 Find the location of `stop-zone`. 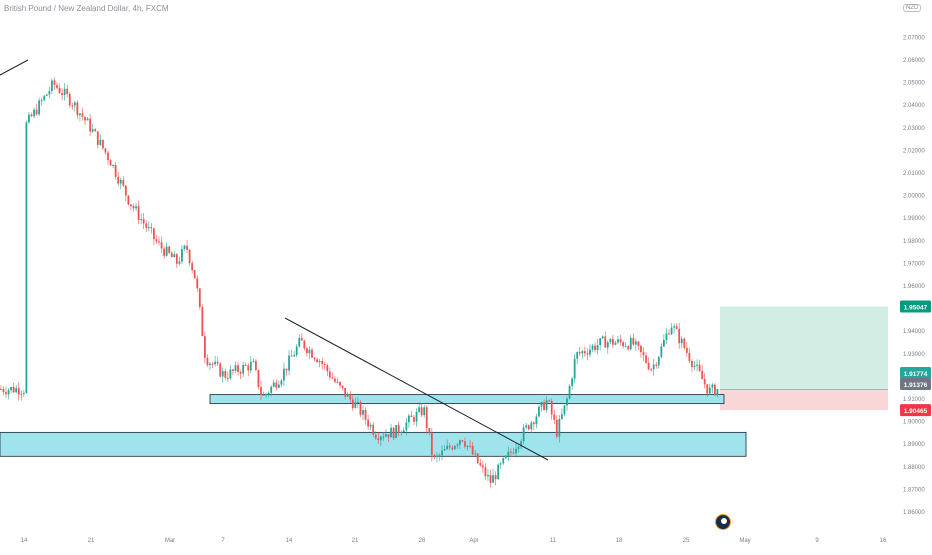

stop-zone is located at coordinates (804, 400).